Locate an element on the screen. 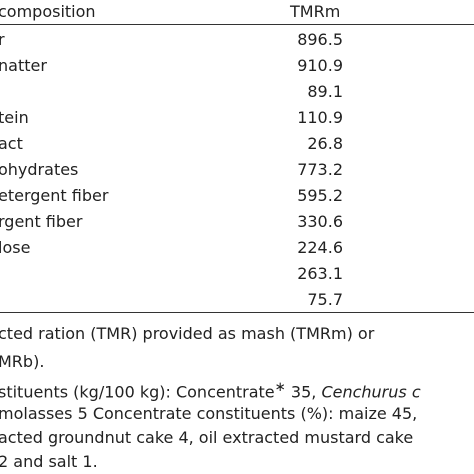 Image resolution: width=474 pixels, height=474 pixels. row-label: tein is located at coordinates (14, 117).